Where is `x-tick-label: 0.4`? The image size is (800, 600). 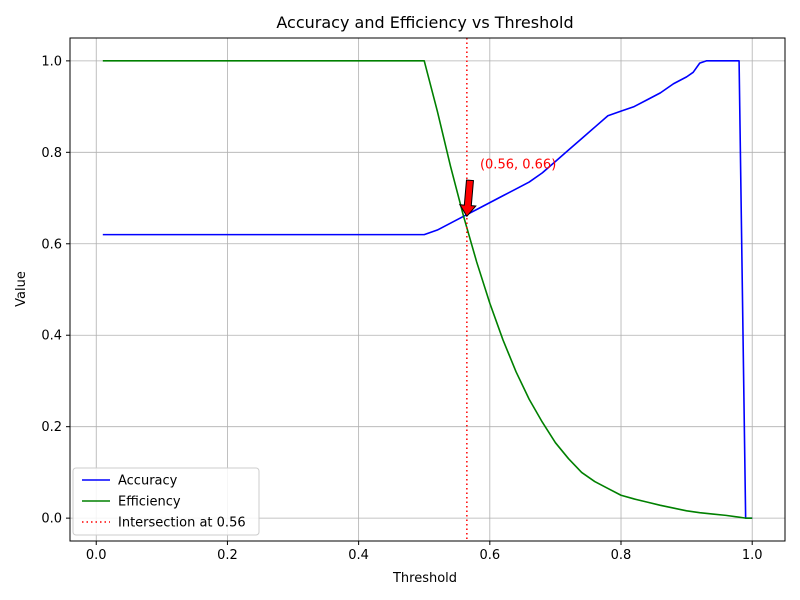
x-tick-label: 0.4 is located at coordinates (358, 555).